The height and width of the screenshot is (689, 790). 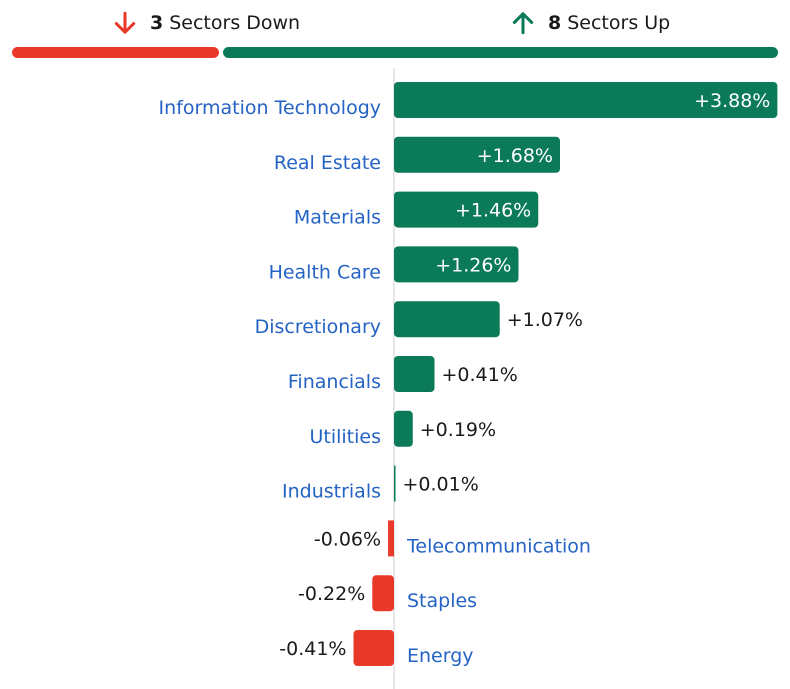 I want to click on sectors-down-label: Sectors Down, so click(x=235, y=23).